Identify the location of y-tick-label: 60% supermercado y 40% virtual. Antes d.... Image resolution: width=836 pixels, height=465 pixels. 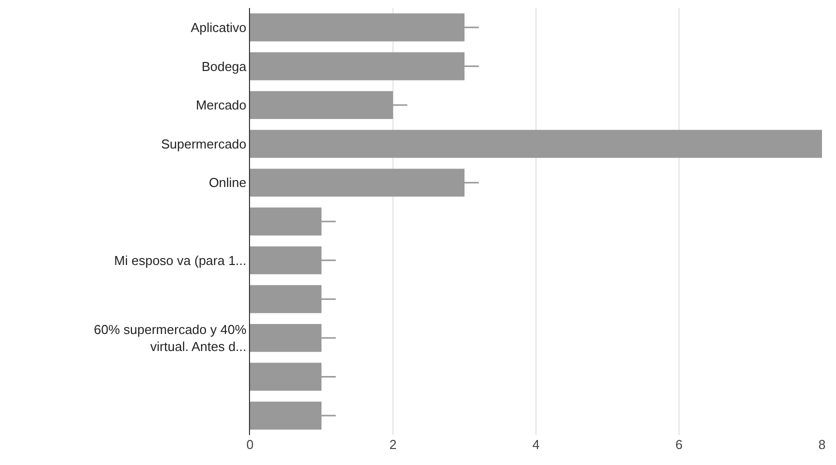
(170, 338).